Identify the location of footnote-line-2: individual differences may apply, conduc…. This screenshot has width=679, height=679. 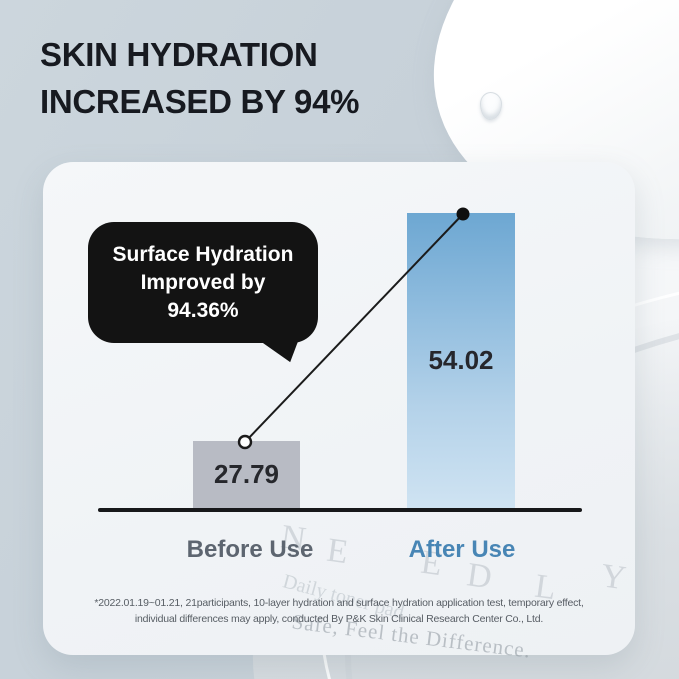
(339, 618).